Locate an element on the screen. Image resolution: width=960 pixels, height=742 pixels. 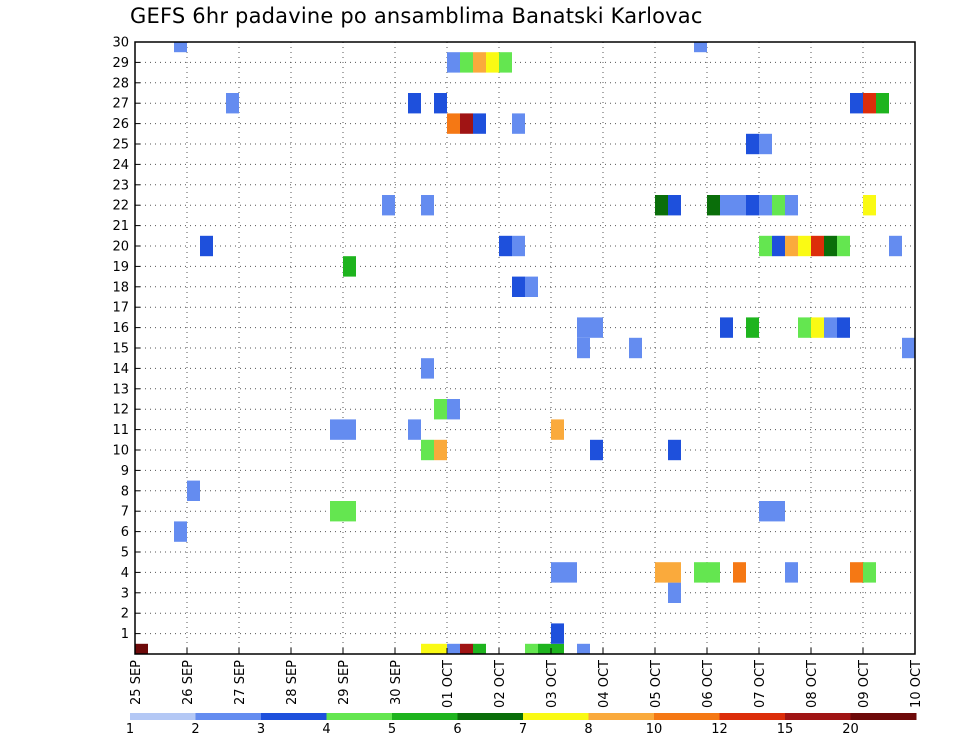
y-tick-label: 12 is located at coordinates (120, 410).